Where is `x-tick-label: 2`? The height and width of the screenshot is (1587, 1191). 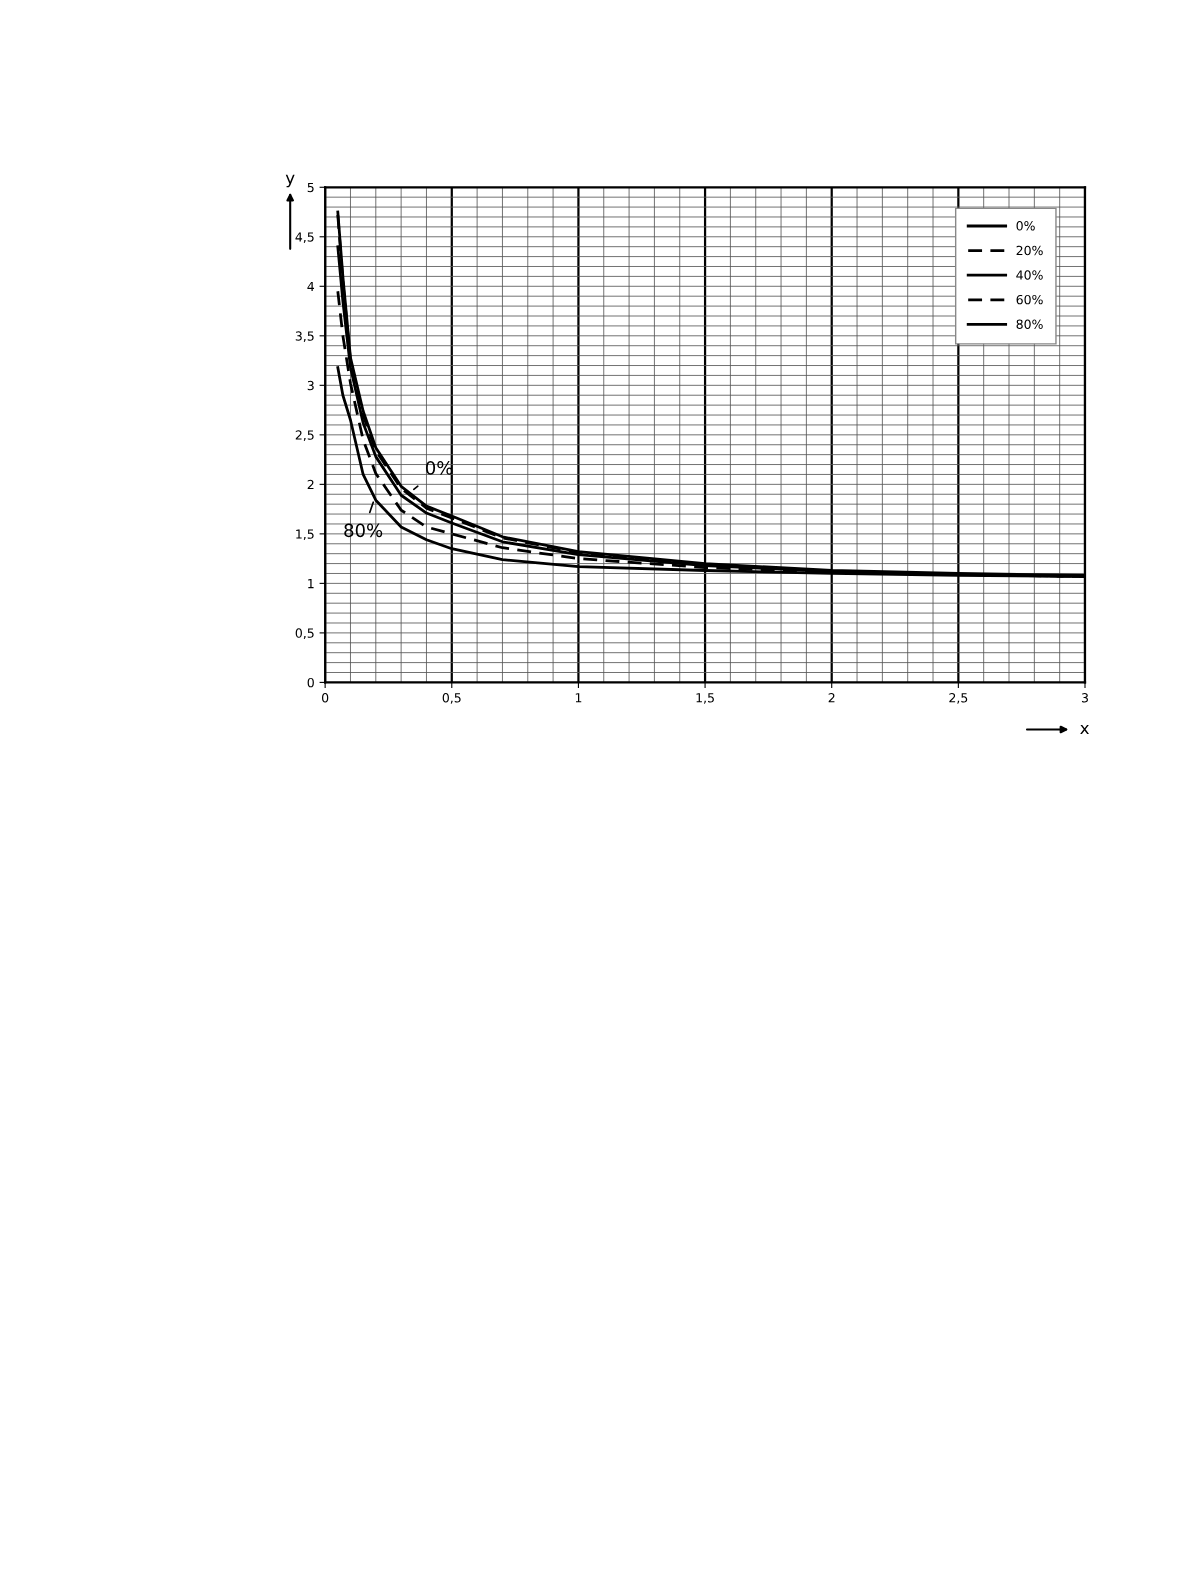 x-tick-label: 2 is located at coordinates (831, 698).